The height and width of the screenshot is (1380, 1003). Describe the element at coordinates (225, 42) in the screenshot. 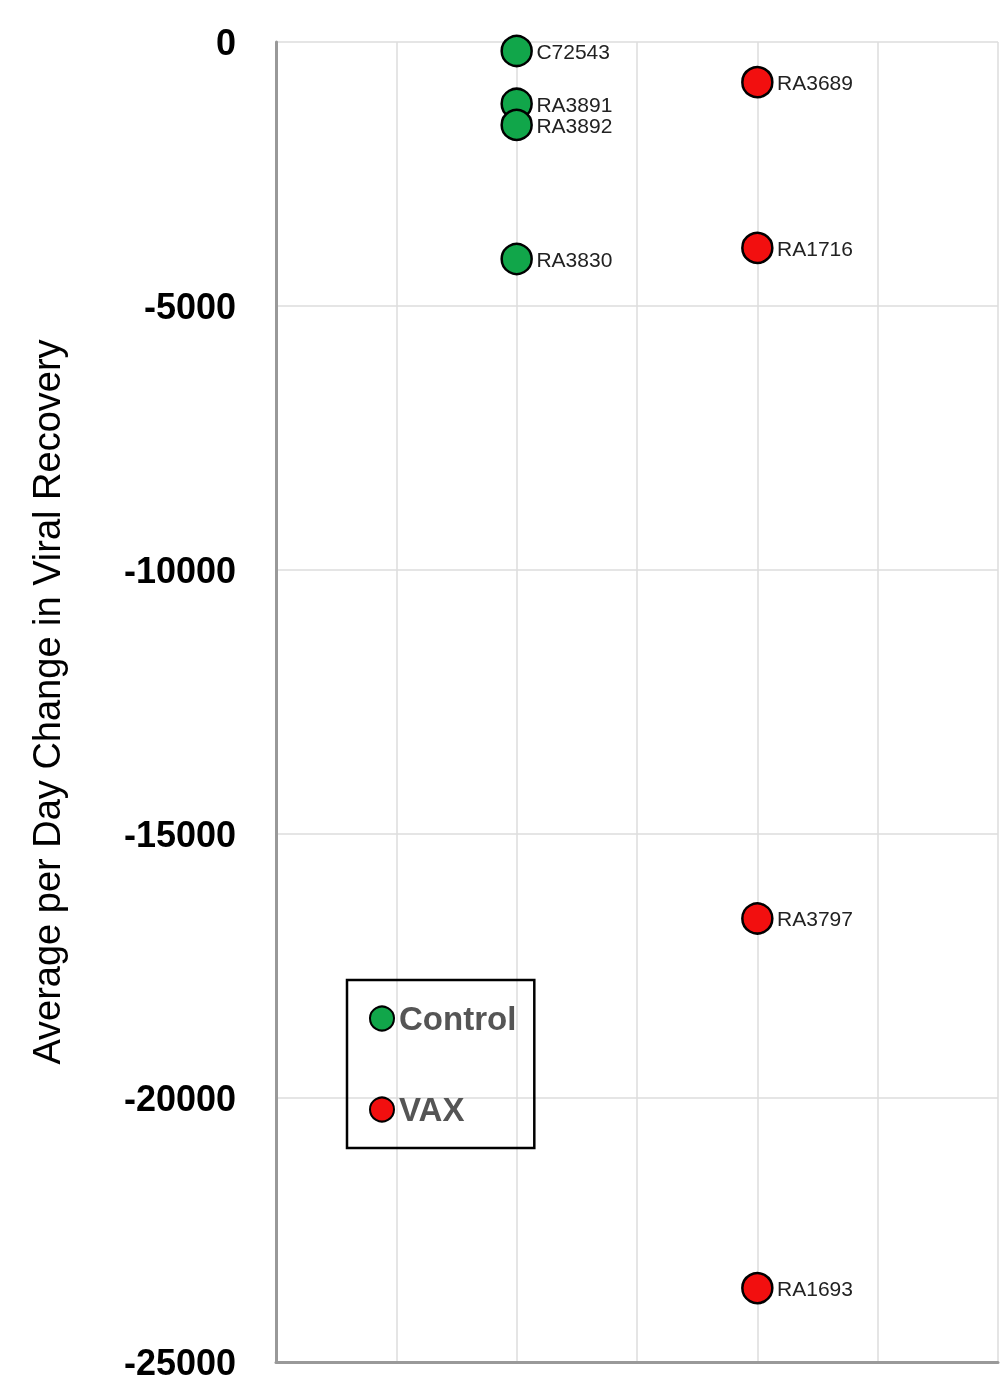

I see `y-tick-label: 0` at that location.